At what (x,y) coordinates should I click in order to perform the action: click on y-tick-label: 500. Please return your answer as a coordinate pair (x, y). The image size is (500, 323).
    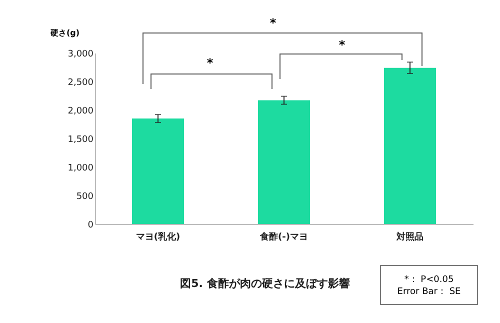
    Looking at the image, I should click on (85, 197).